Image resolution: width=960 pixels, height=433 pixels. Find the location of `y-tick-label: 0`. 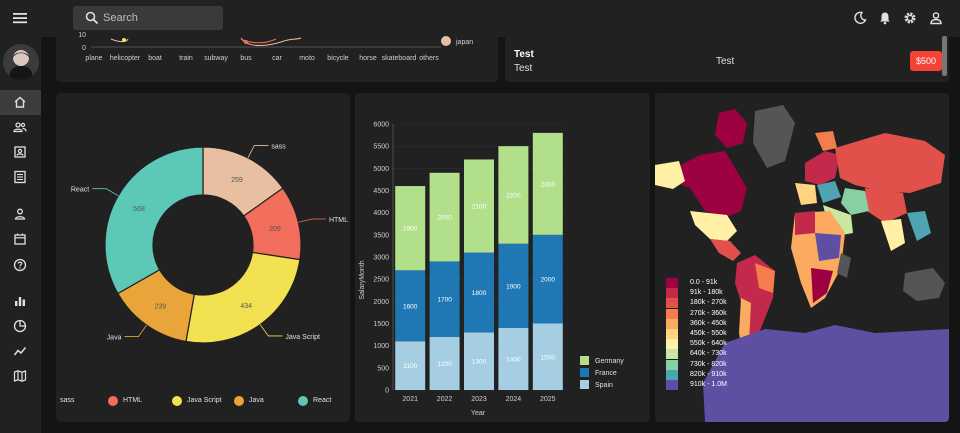

y-tick-label: 0 is located at coordinates (387, 391).